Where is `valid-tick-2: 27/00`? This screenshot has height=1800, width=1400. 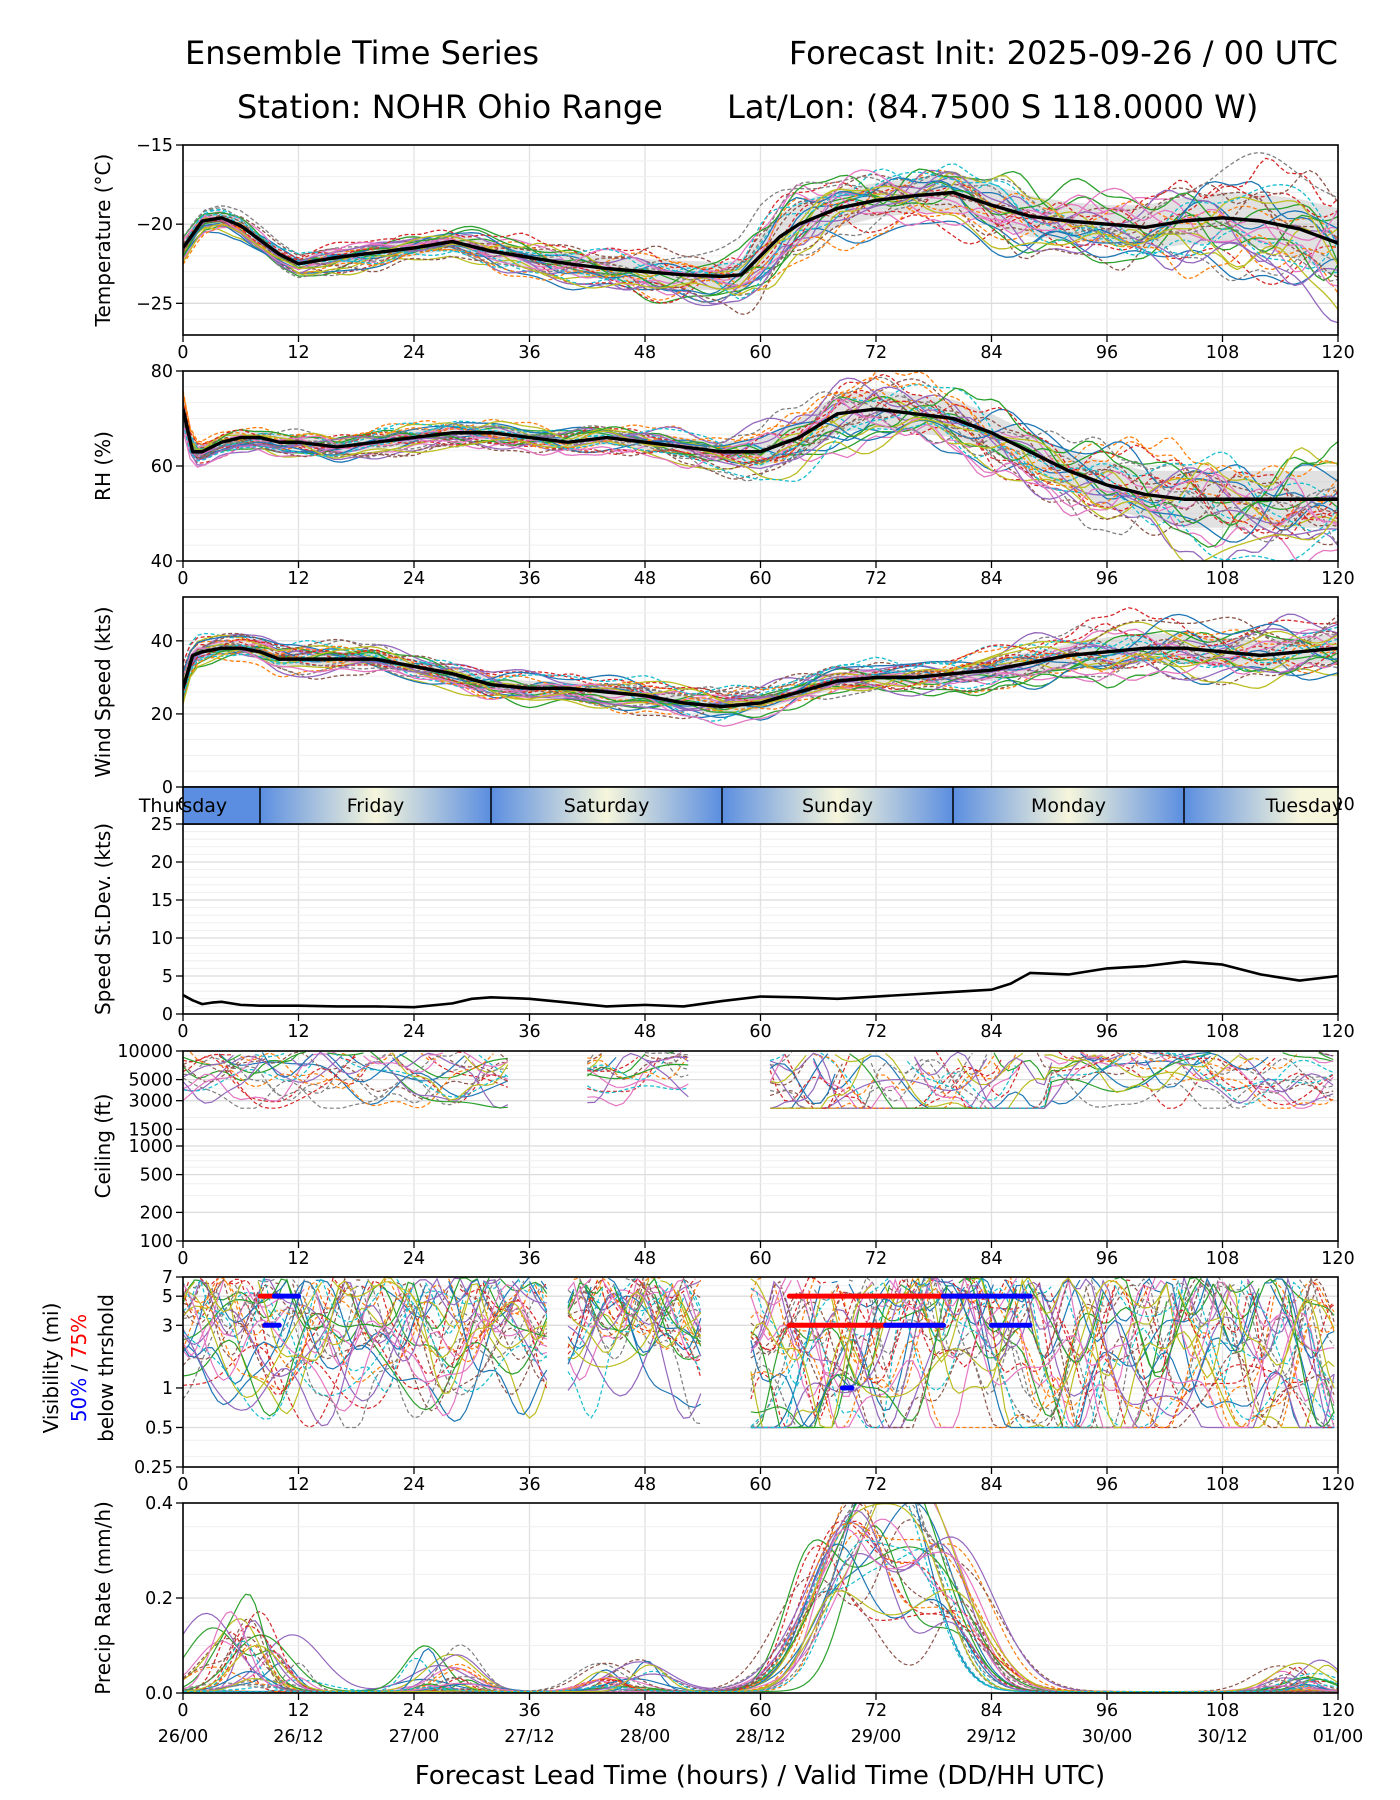
valid-tick-2: 27/00 is located at coordinates (414, 1737).